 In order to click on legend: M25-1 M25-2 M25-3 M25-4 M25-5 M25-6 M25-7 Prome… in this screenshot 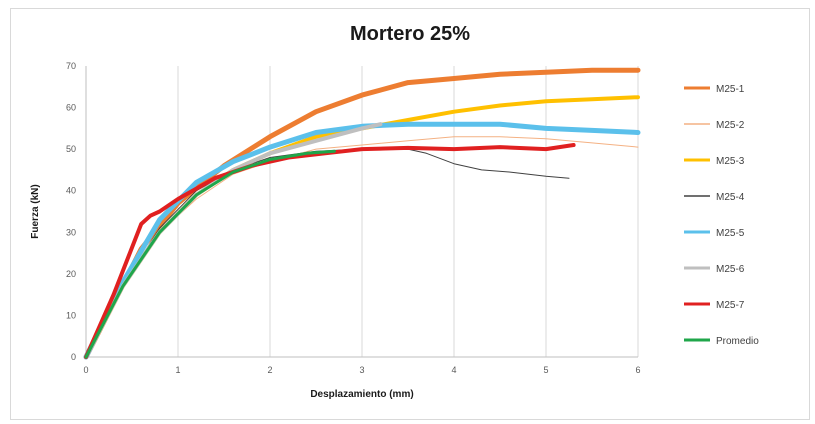, I will do `click(721, 215)`.